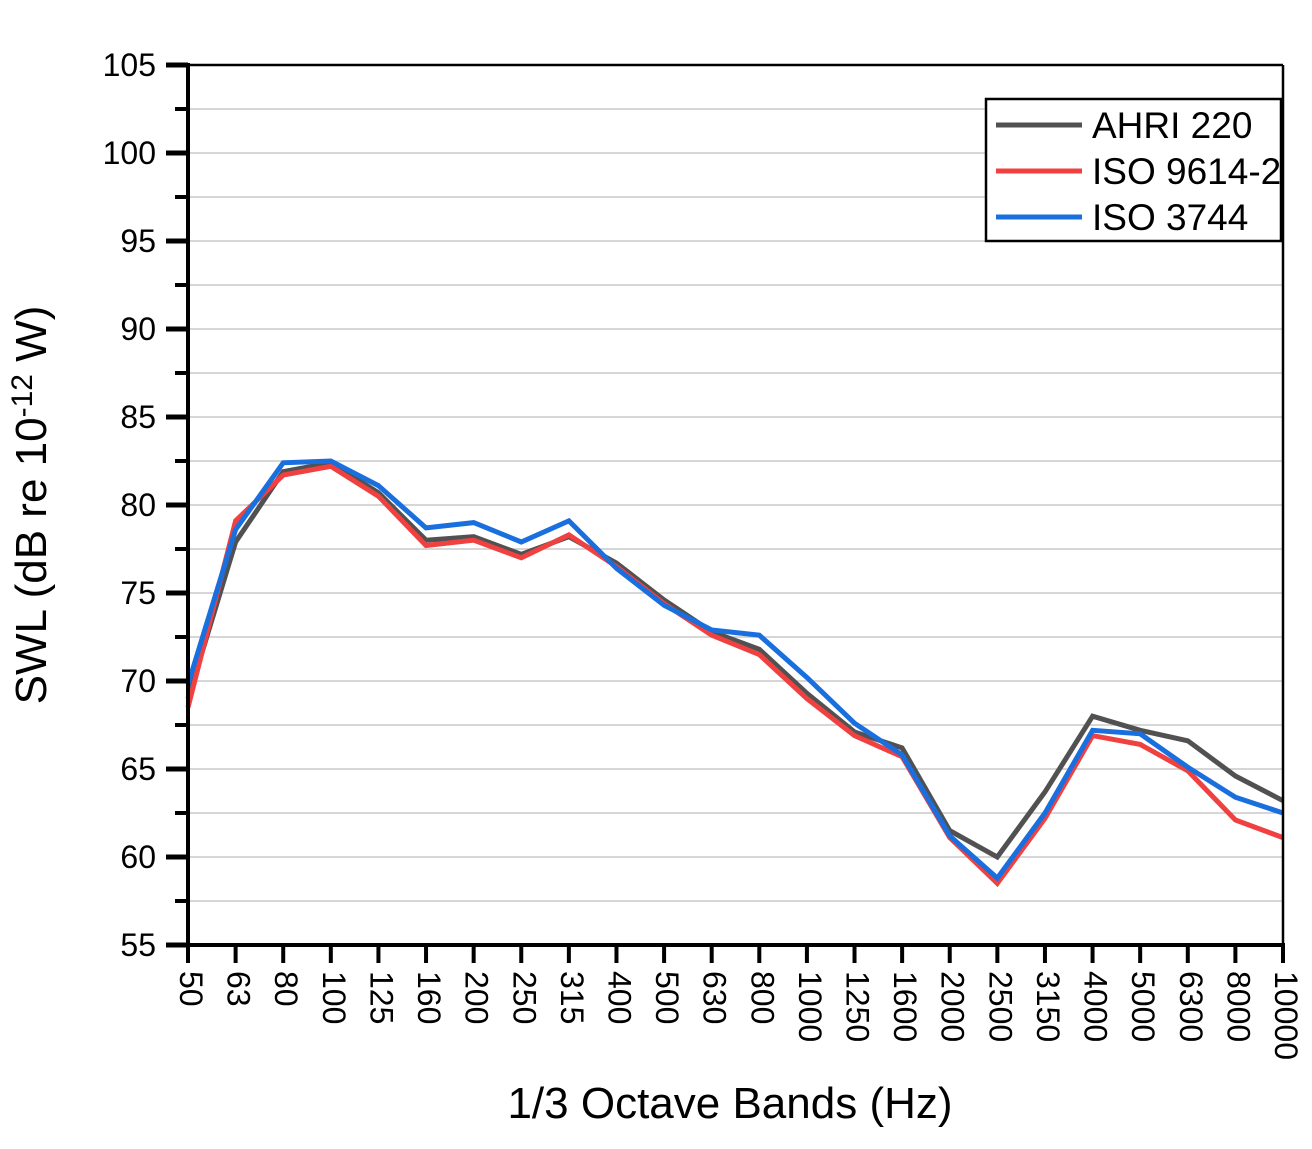 Image resolution: width=1312 pixels, height=1149 pixels. Describe the element at coordinates (138, 593) in the screenshot. I see `y-tick-label: 75` at that location.